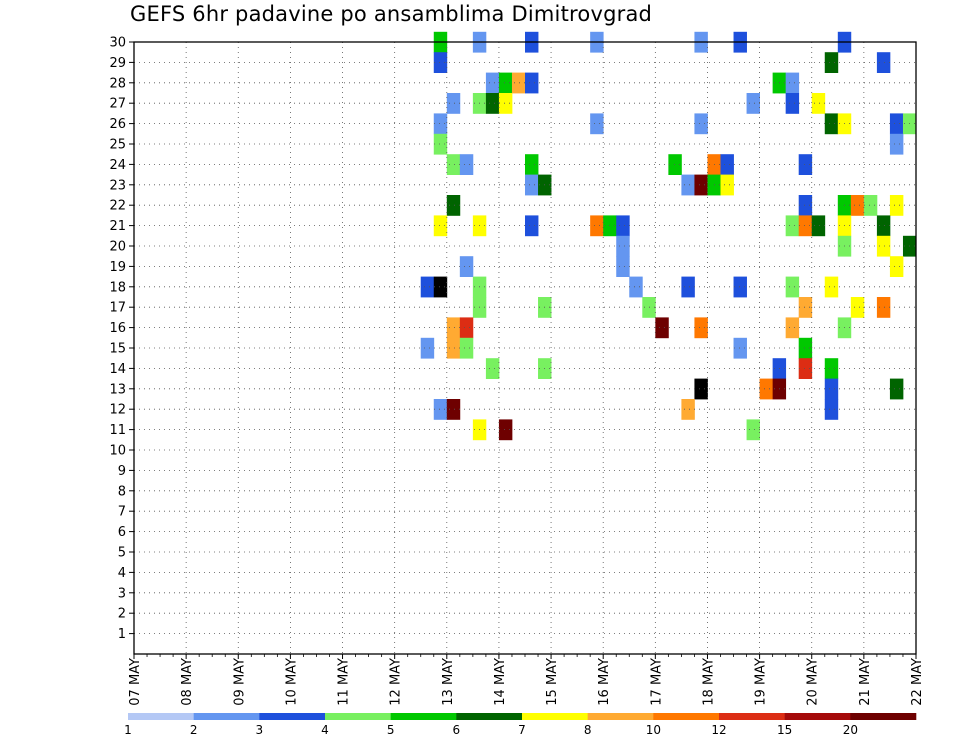 Image resolution: width=960 pixels, height=742 pixels. I want to click on y-tick-label: 28, so click(117, 83).